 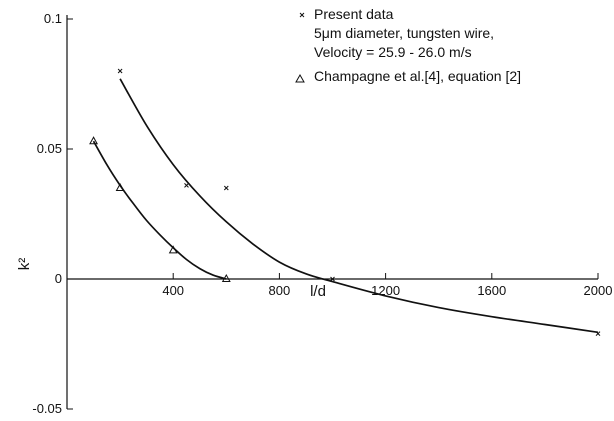 I want to click on legend-entry-present-data: Present data, so click(x=354, y=14).